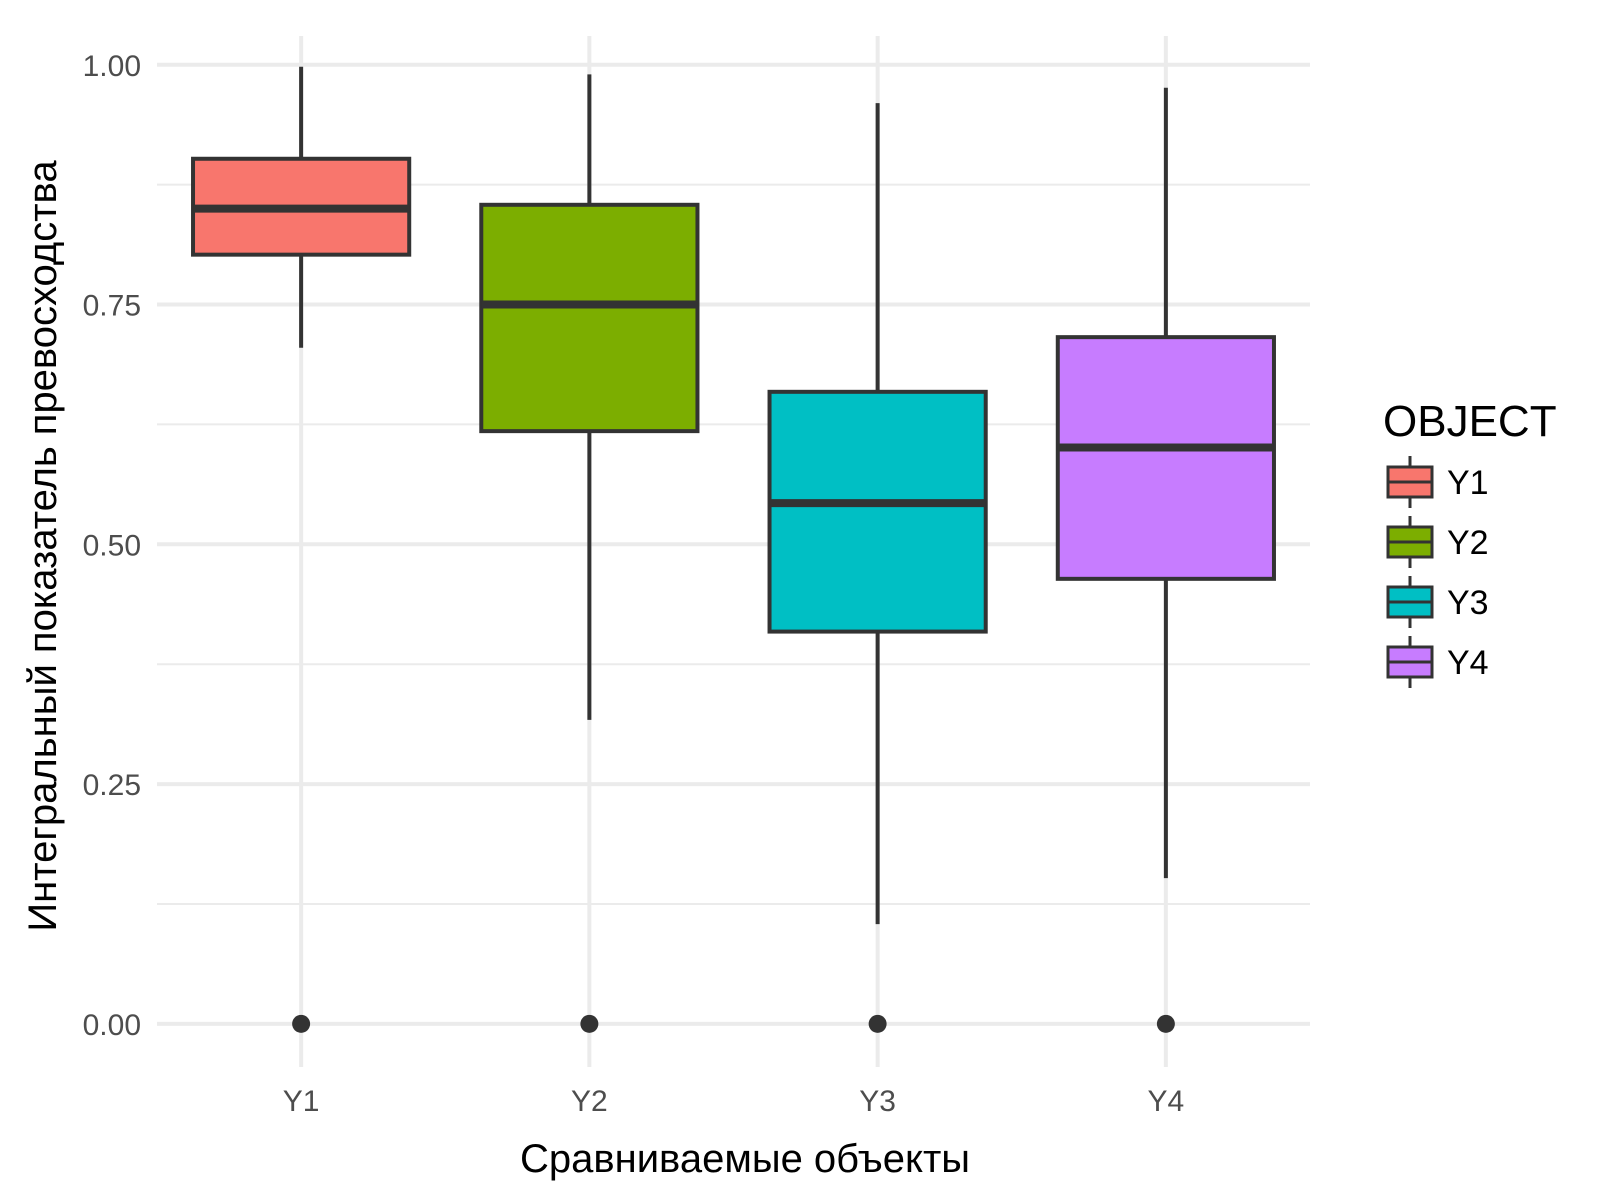  Describe the element at coordinates (1468, 483) in the screenshot. I see `legend-label: Y1` at that location.